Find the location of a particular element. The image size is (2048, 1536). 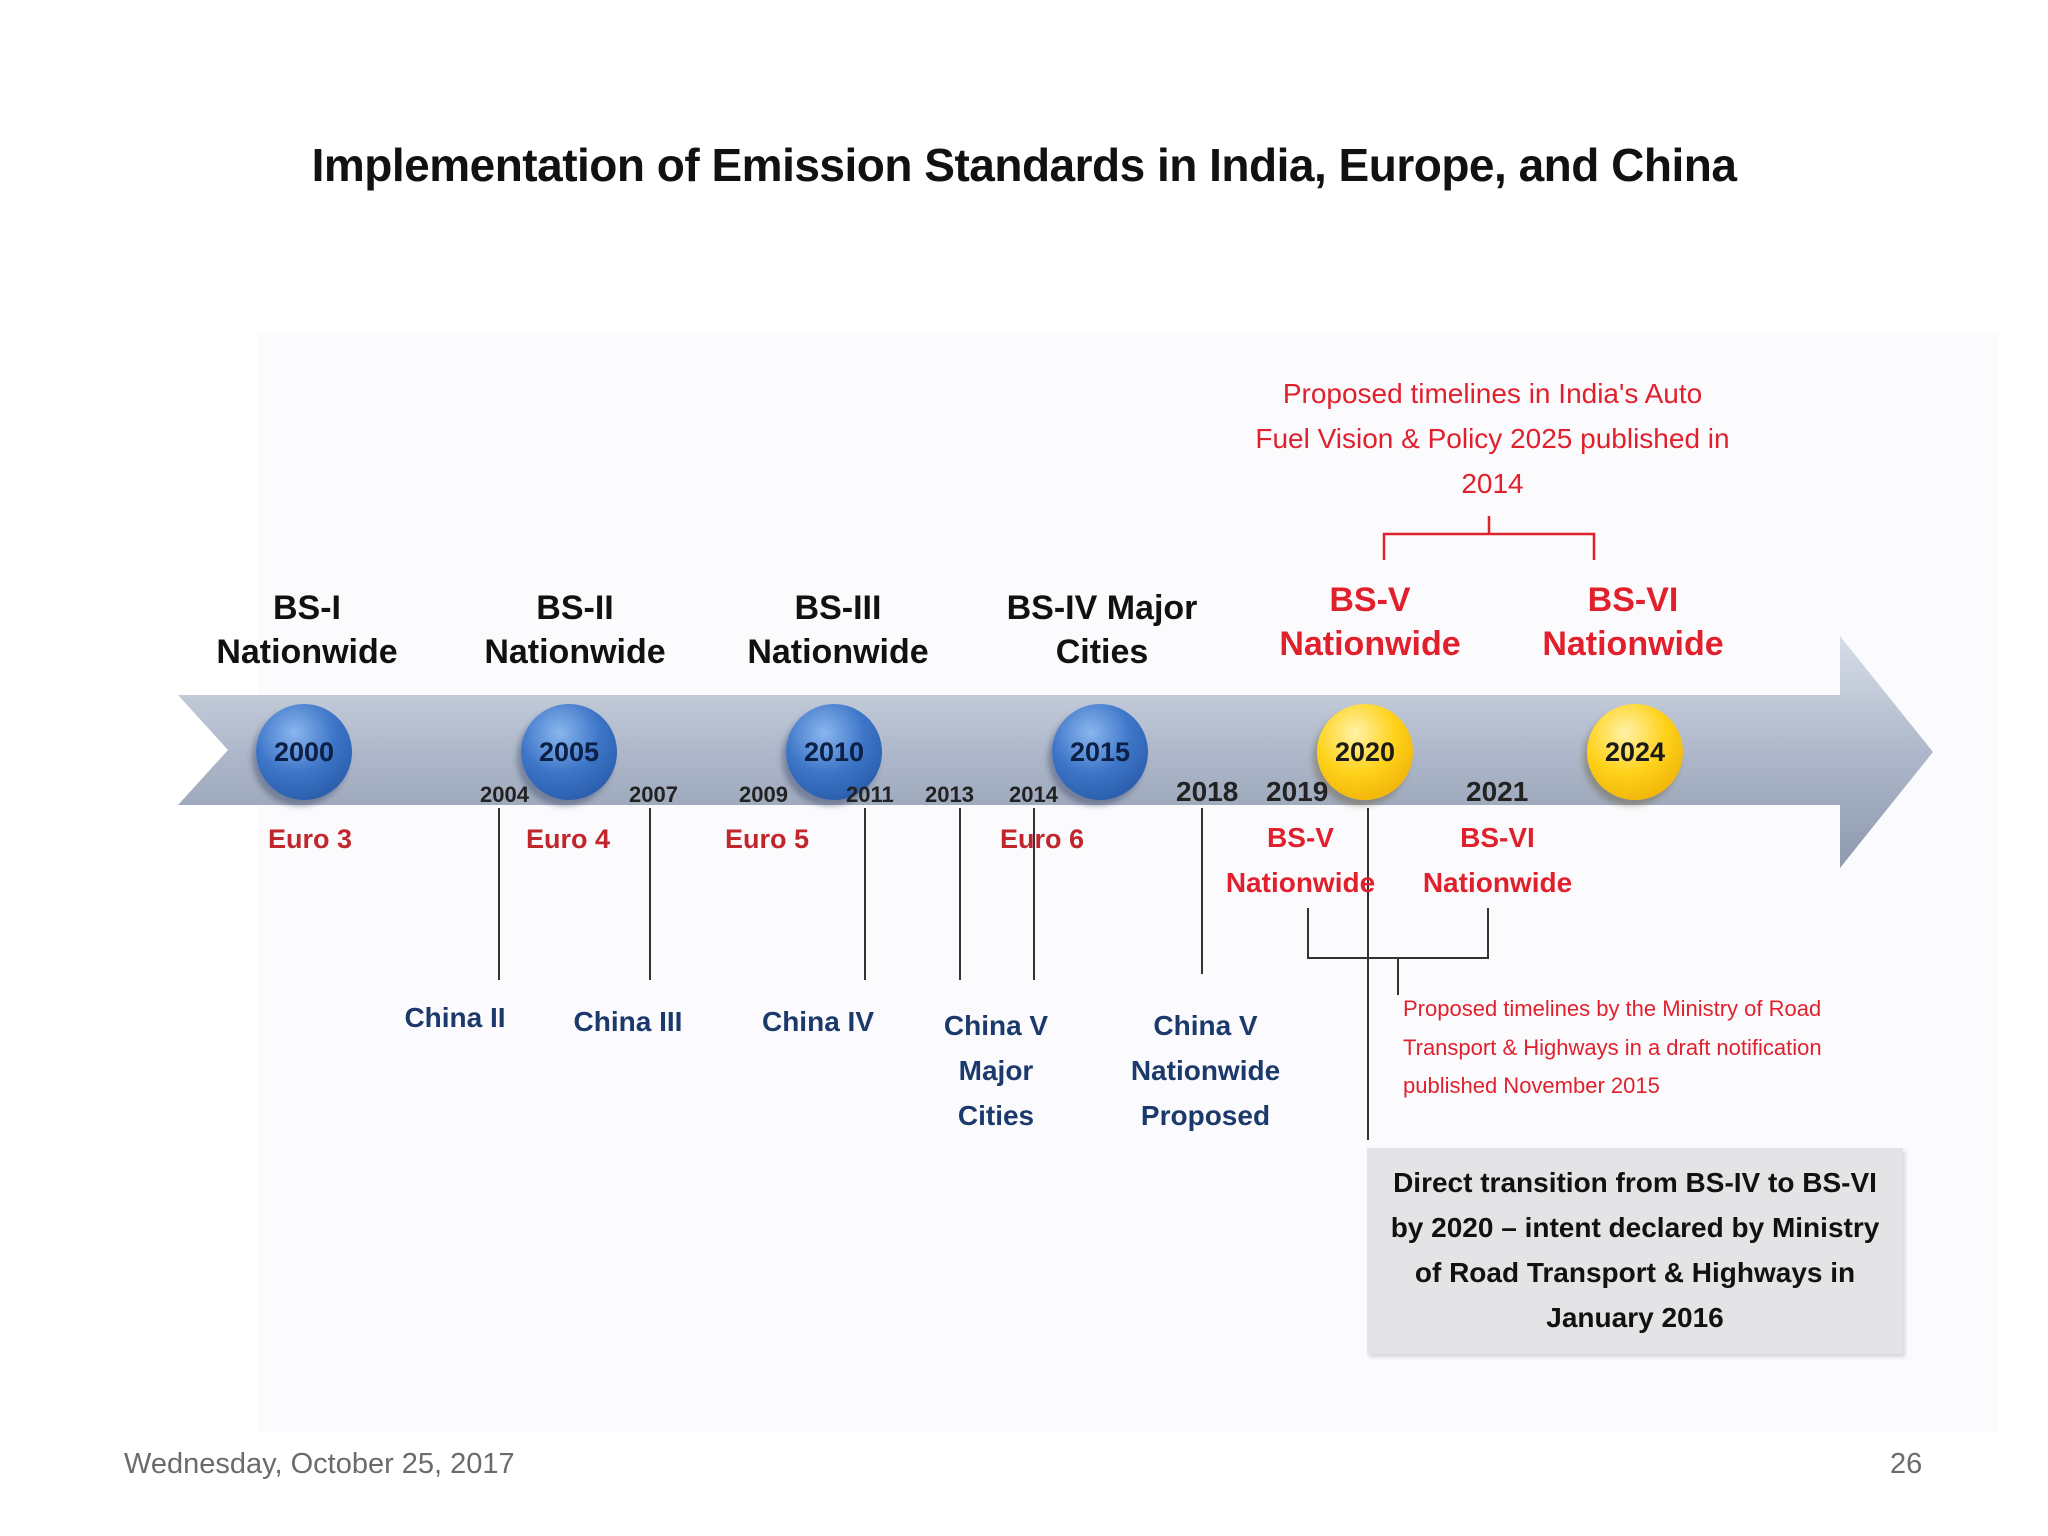

ministry-year-2019: 2019 is located at coordinates (1297, 791).